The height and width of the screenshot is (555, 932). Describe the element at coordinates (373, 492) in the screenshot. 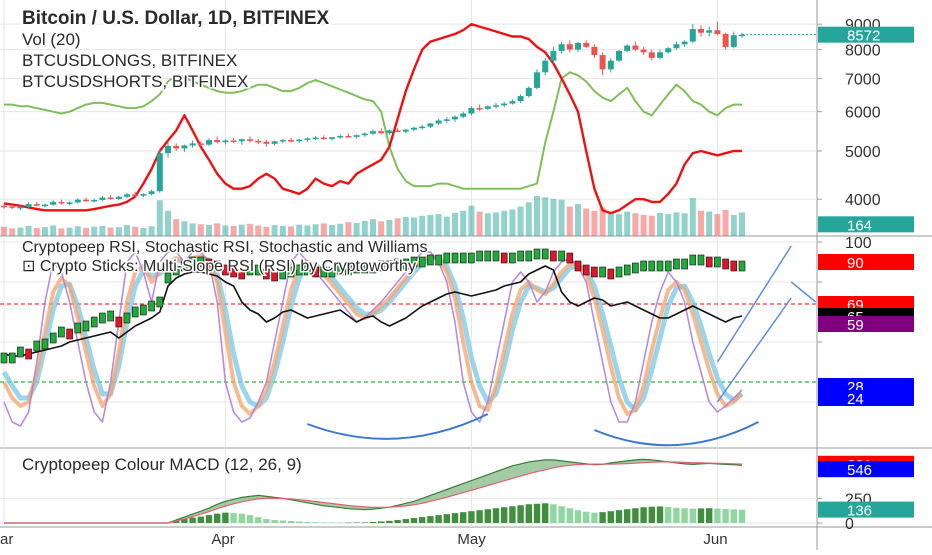

I see `macd-signal-line` at that location.